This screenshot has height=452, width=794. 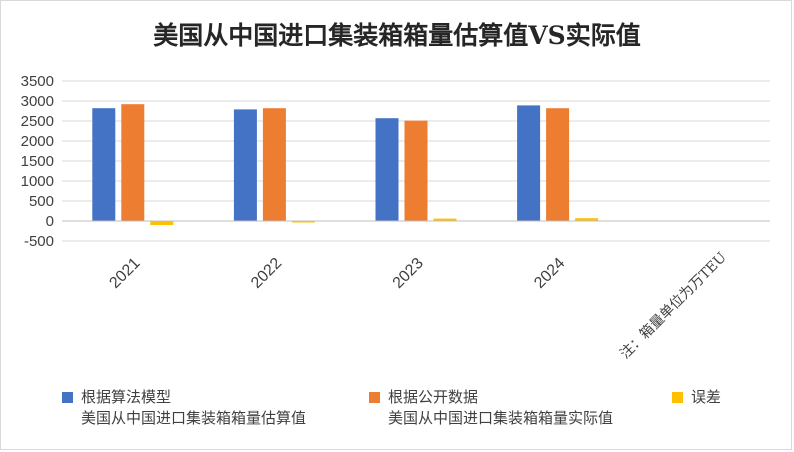 I want to click on bar-error-2023, so click(x=445, y=219).